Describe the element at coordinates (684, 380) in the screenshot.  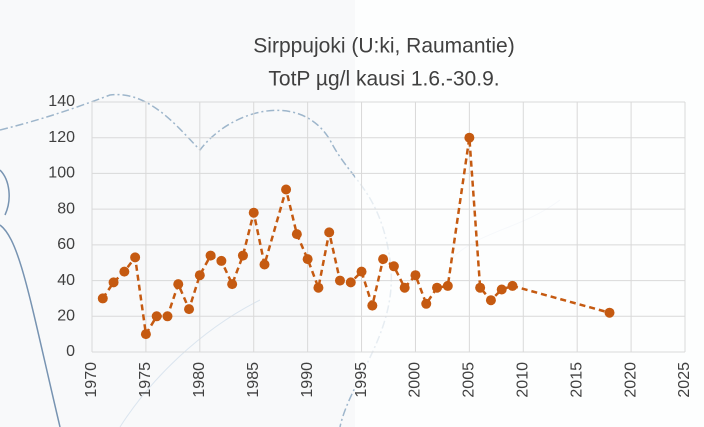
I see `x-tick-label: 2025` at that location.